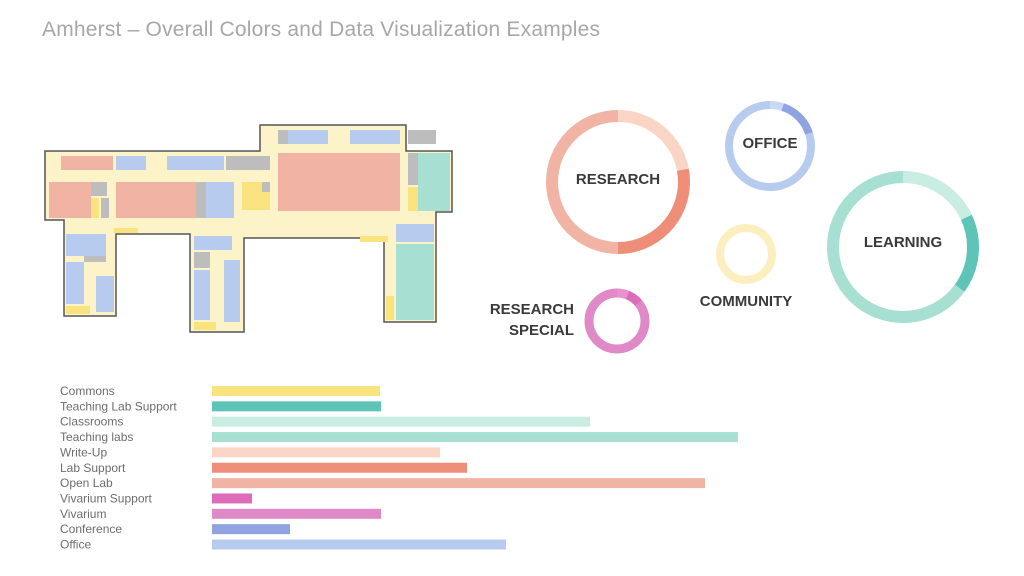 The image size is (1024, 576). Describe the element at coordinates (903, 242) in the screenshot. I see `learning-label: LEARNING` at that location.